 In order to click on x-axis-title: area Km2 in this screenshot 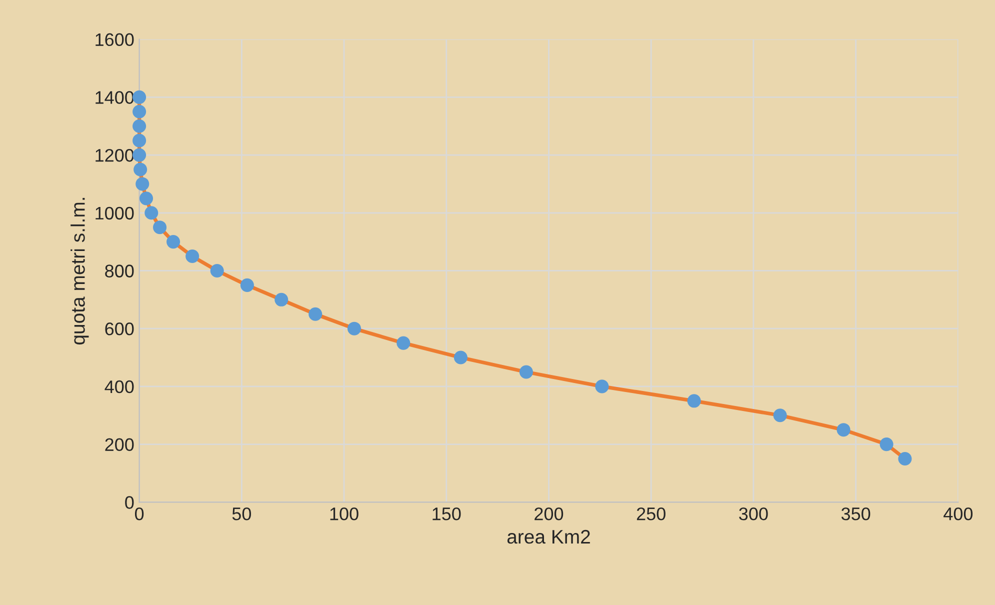, I will do `click(548, 537)`.